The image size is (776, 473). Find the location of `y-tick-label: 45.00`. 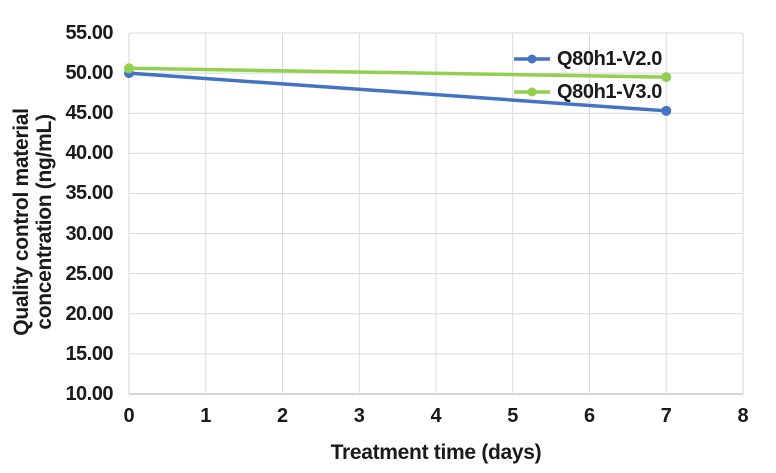

y-tick-label: 45.00 is located at coordinates (89, 113).